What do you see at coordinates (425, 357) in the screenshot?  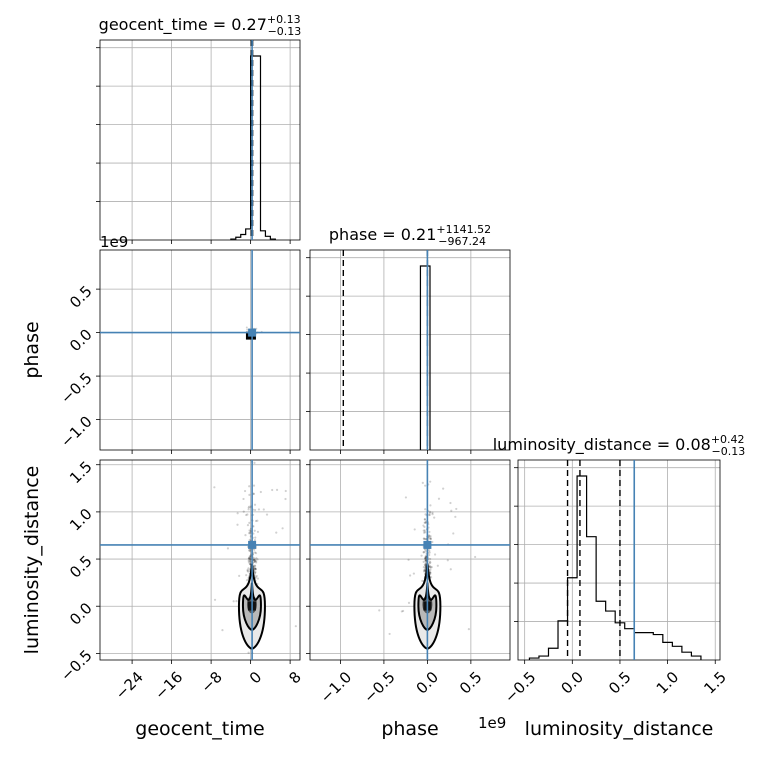 I see `histogram-phase` at bounding box center [425, 357].